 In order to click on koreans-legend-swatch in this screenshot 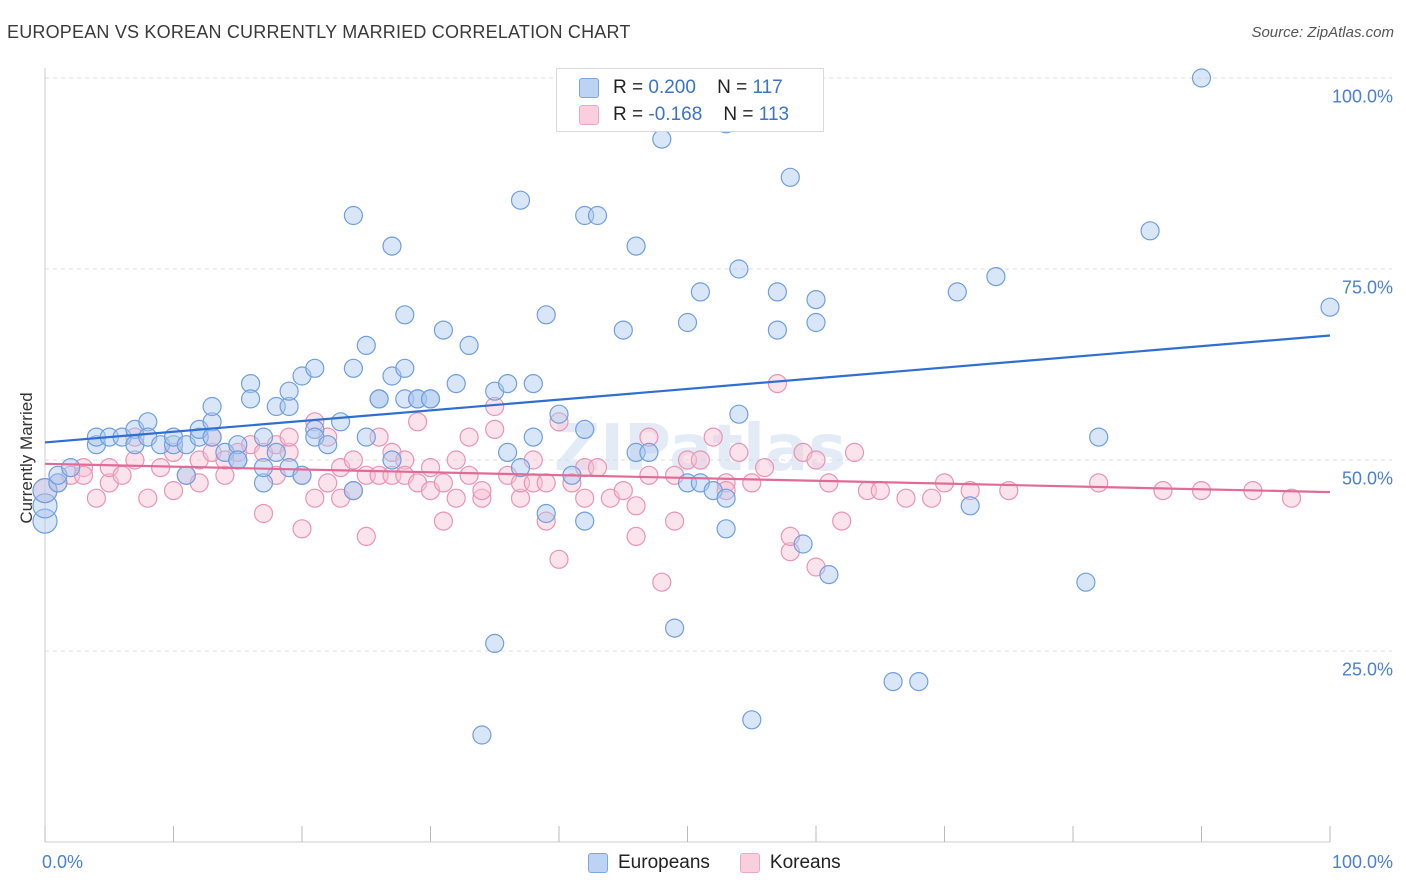, I will do `click(749, 863)`.